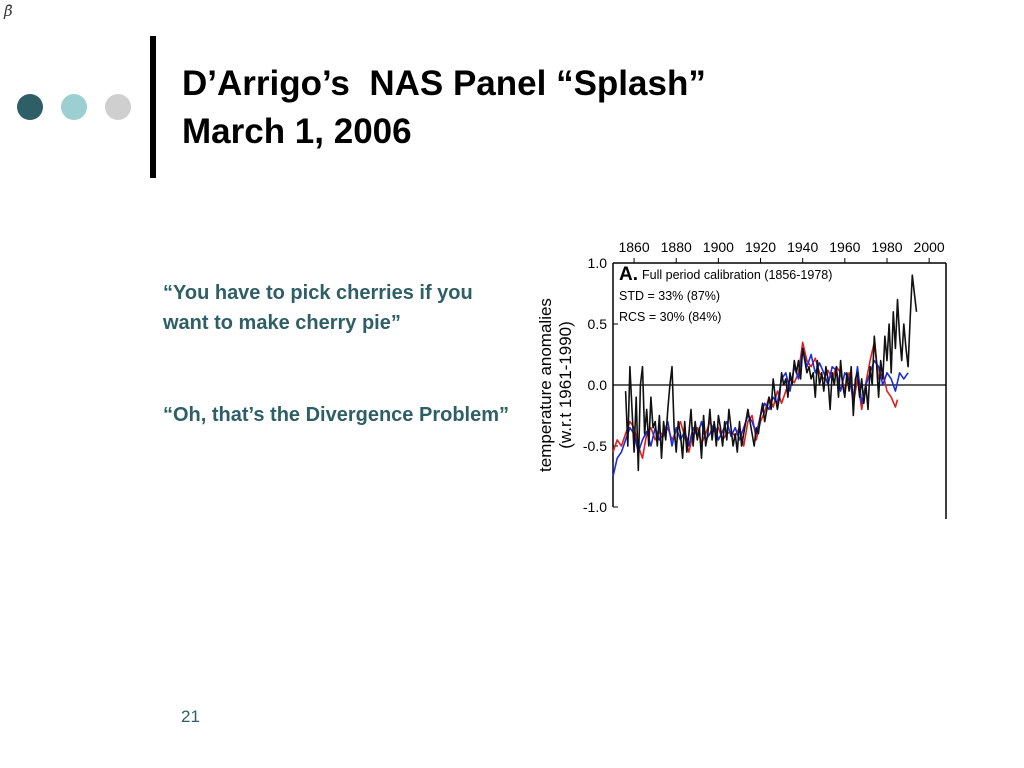 The image size is (1024, 768). Describe the element at coordinates (802, 247) in the screenshot. I see `x-tick-label: 1940` at that location.